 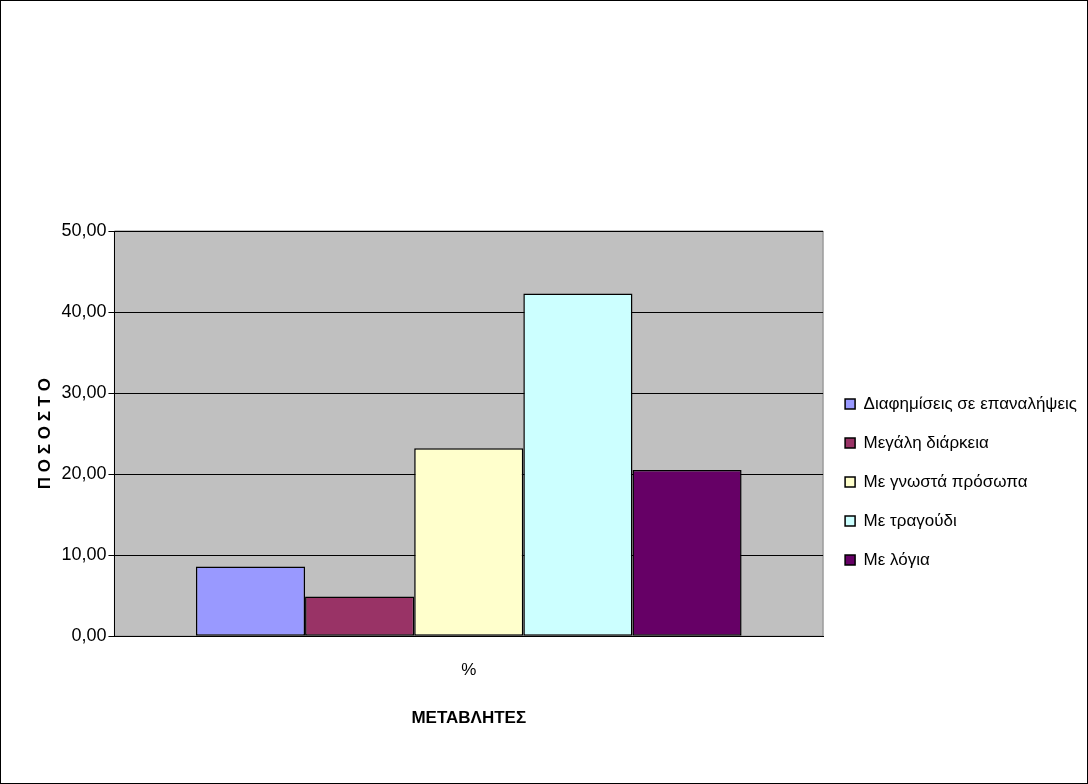 What do you see at coordinates (44, 434) in the screenshot?
I see `y-axis-title: Π Ο Σ Ο Σ Τ Ο` at bounding box center [44, 434].